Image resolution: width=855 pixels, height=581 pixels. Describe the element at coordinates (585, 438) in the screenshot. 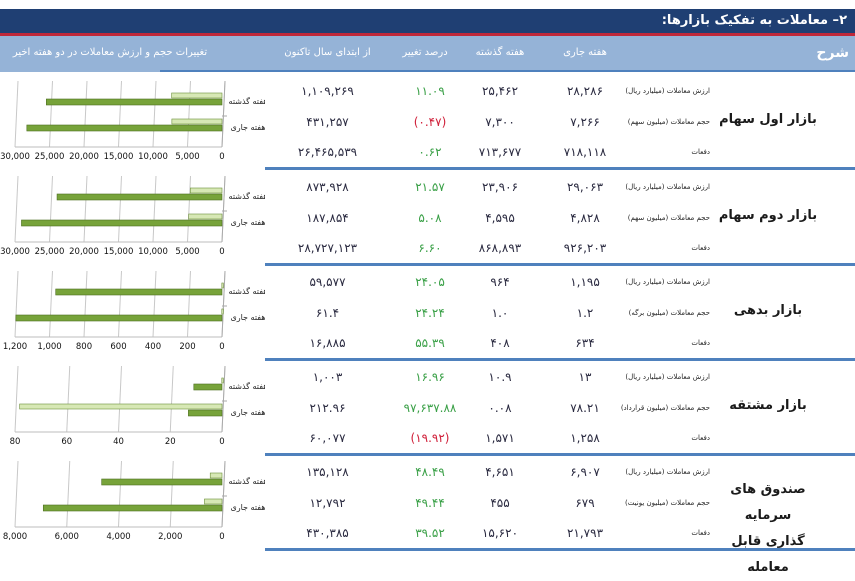

I see `current-week-value: ۱,۲۵۸` at that location.